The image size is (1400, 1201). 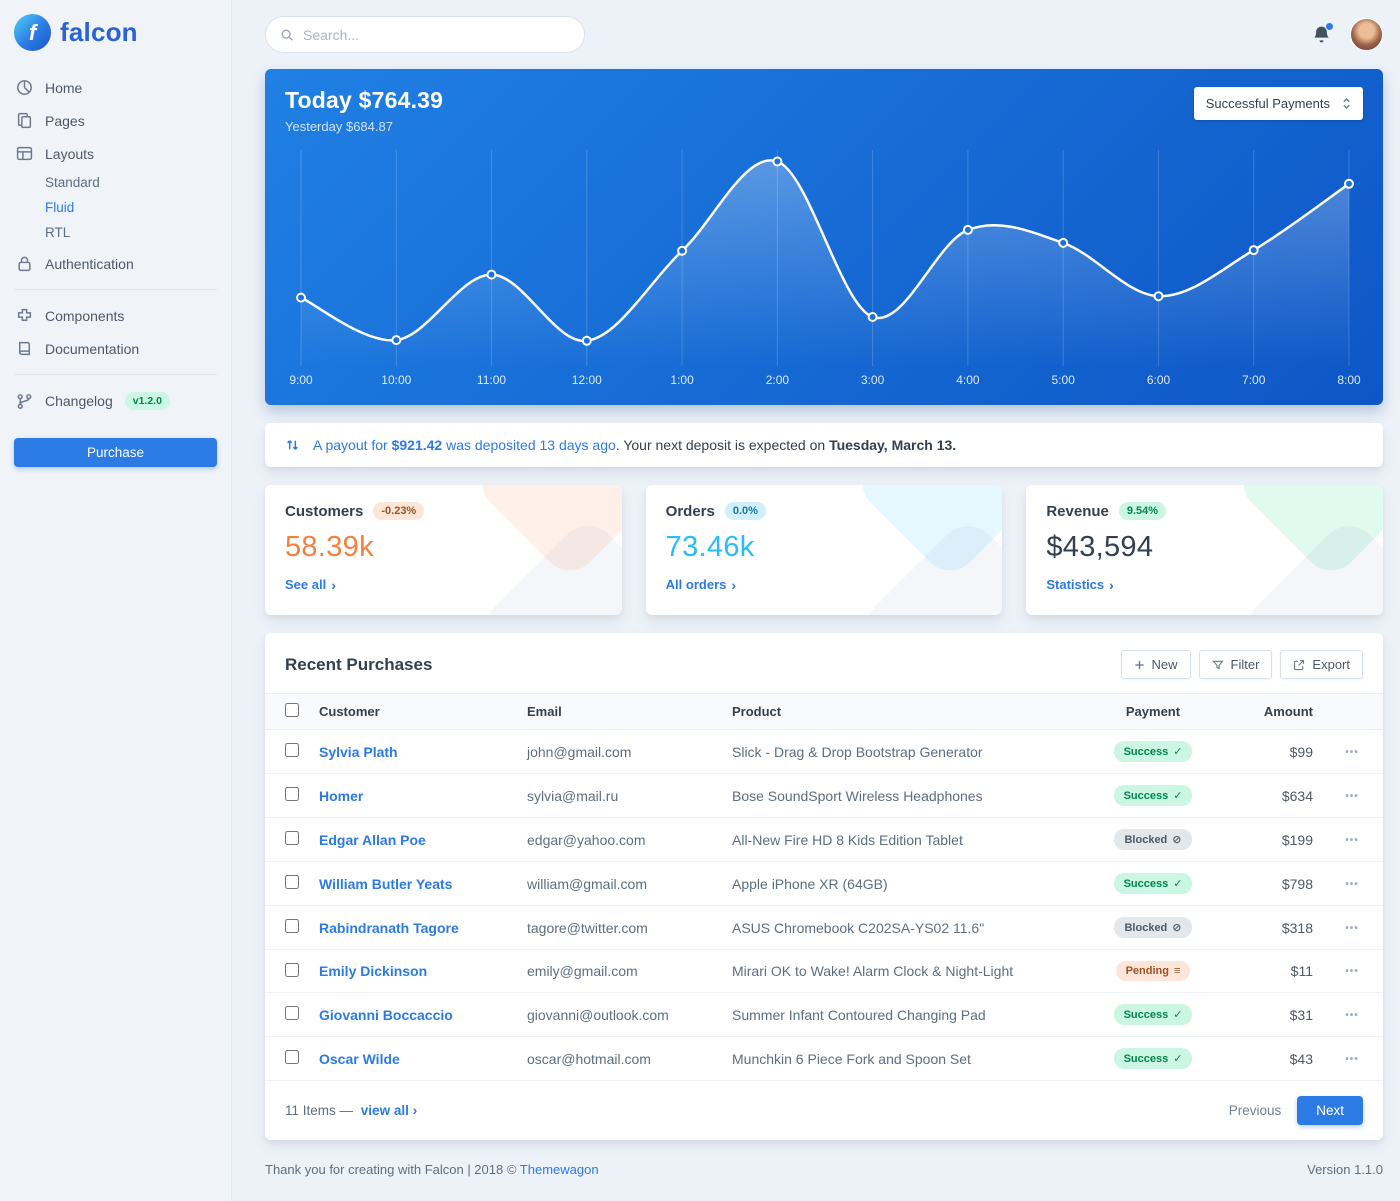 I want to click on new-button: New, so click(x=1155, y=664).